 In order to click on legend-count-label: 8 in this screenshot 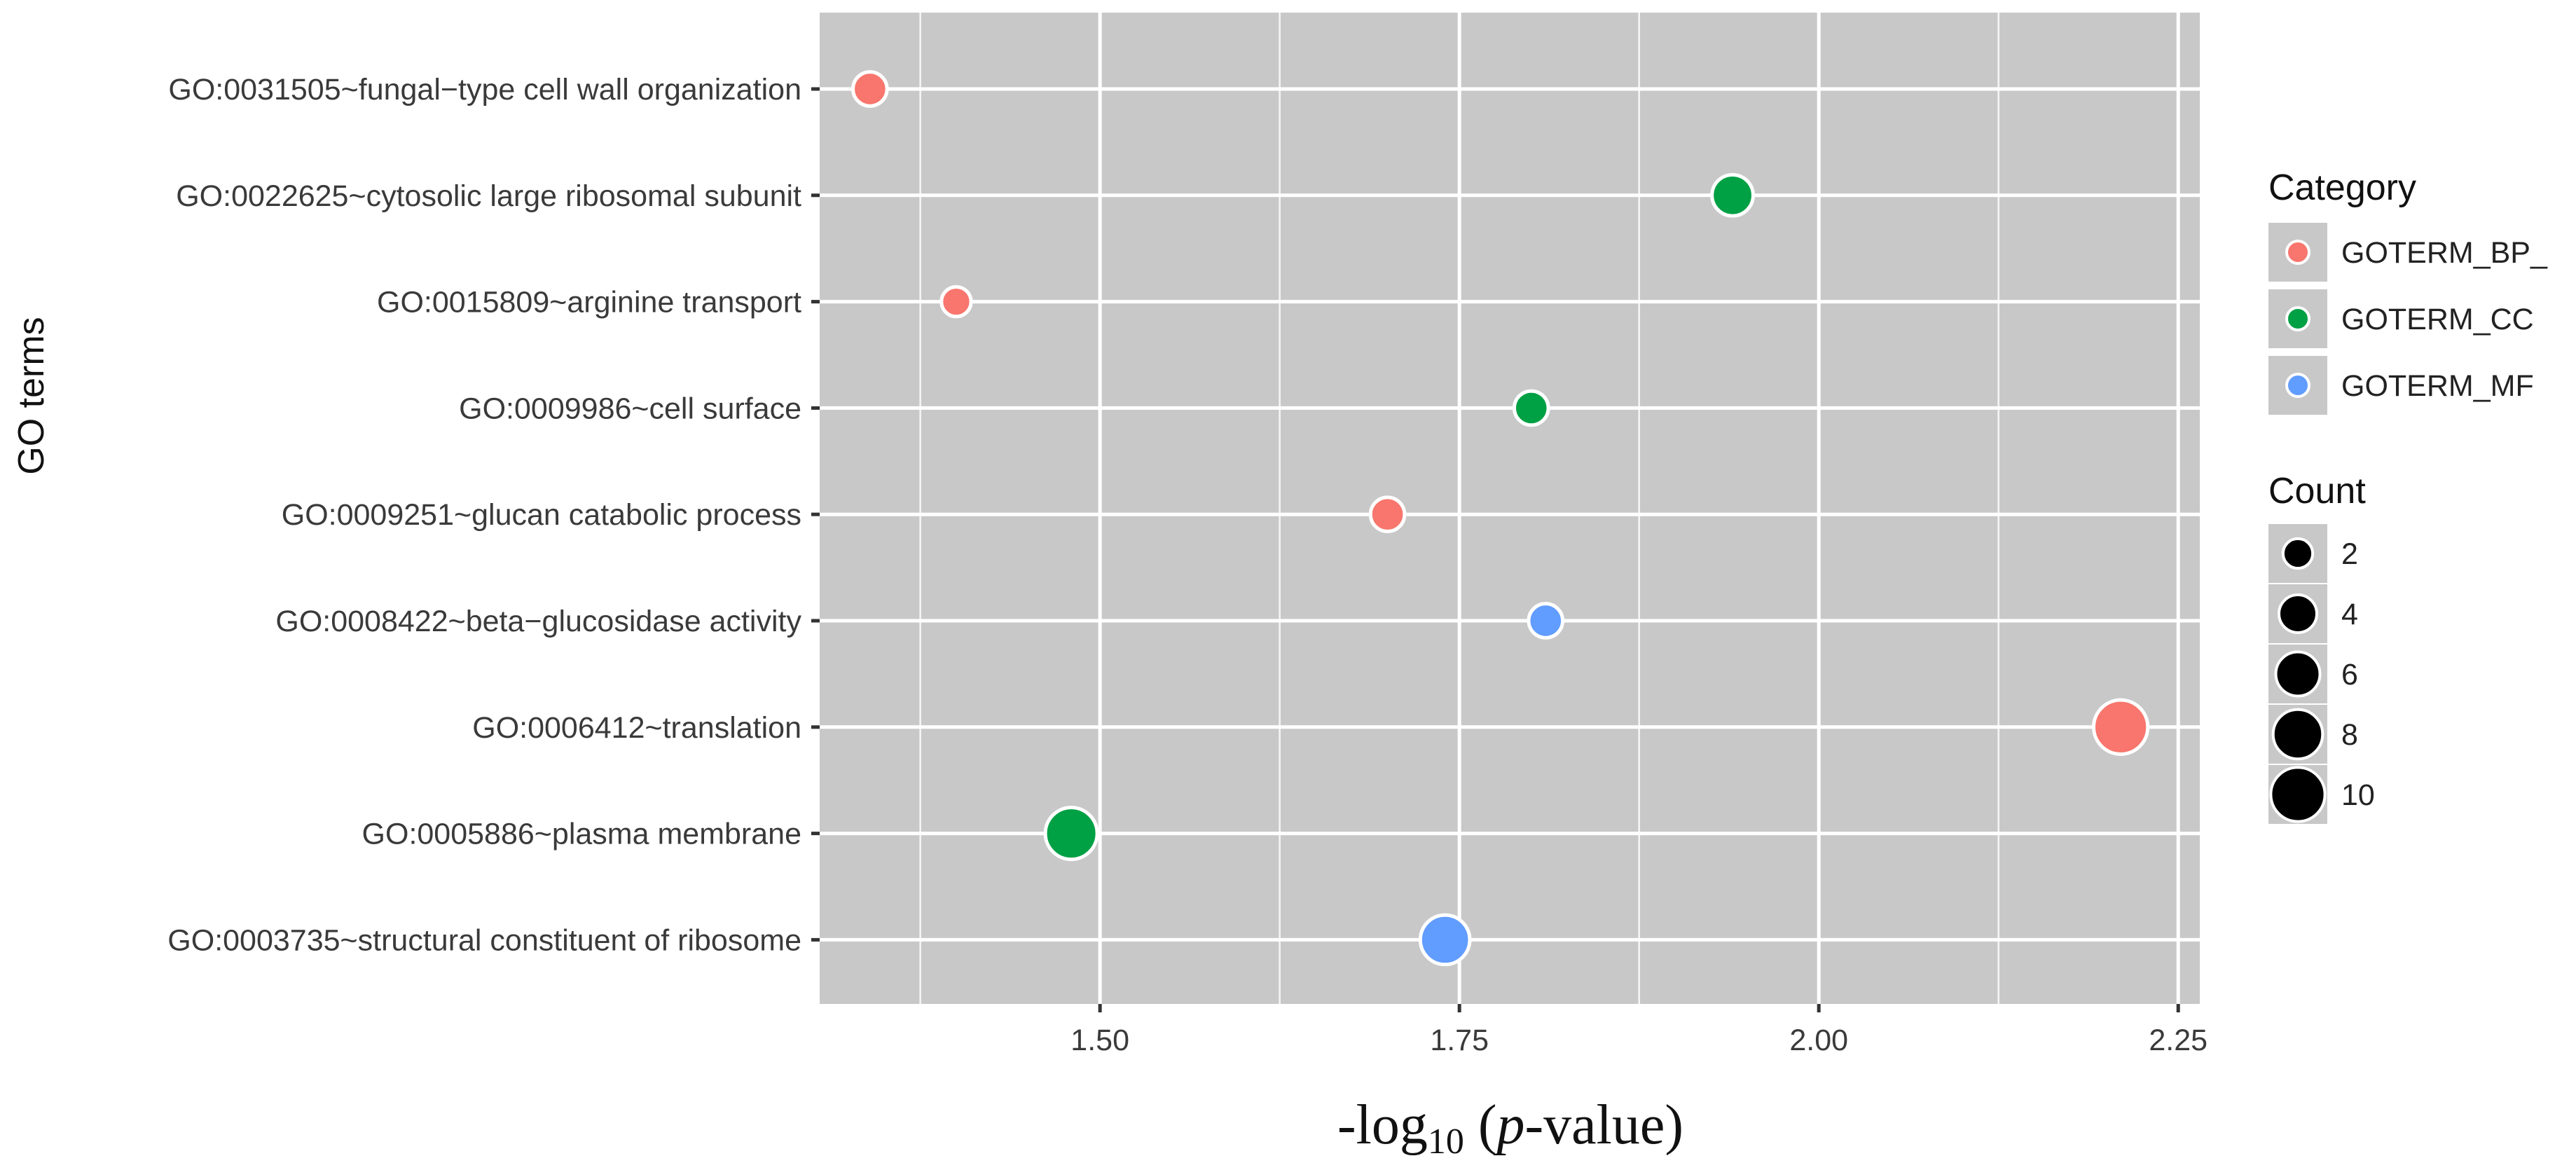, I will do `click(2349, 735)`.